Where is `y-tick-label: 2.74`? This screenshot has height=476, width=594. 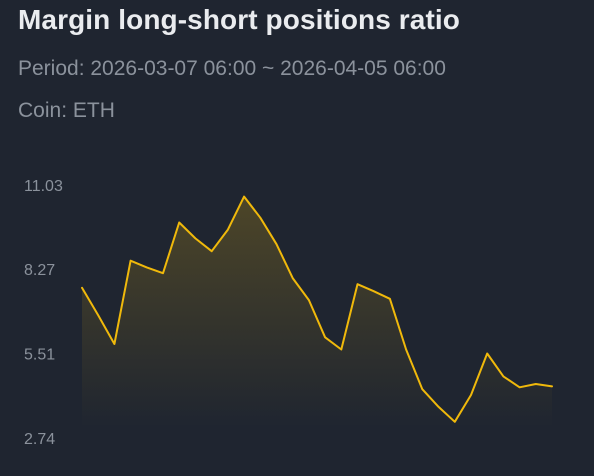
y-tick-label: 2.74 is located at coordinates (39, 439).